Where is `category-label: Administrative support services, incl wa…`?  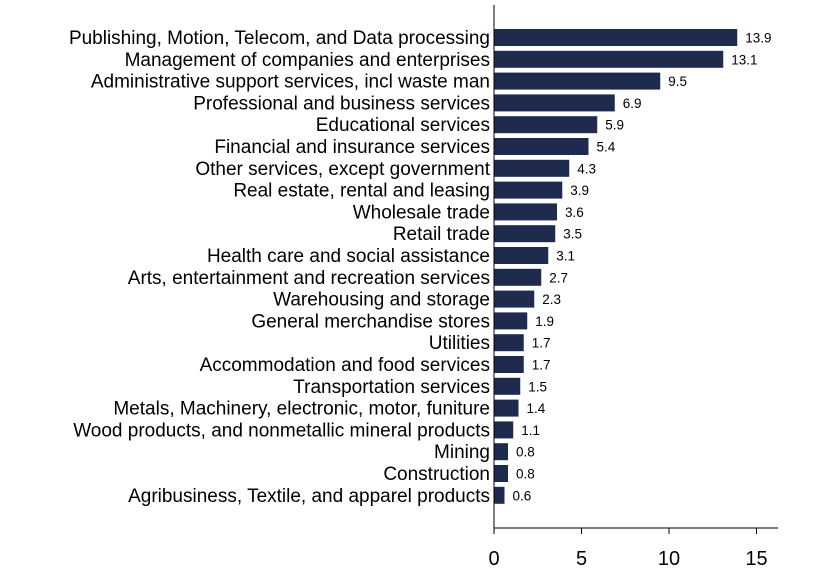 category-label: Administrative support services, incl wa… is located at coordinates (290, 82).